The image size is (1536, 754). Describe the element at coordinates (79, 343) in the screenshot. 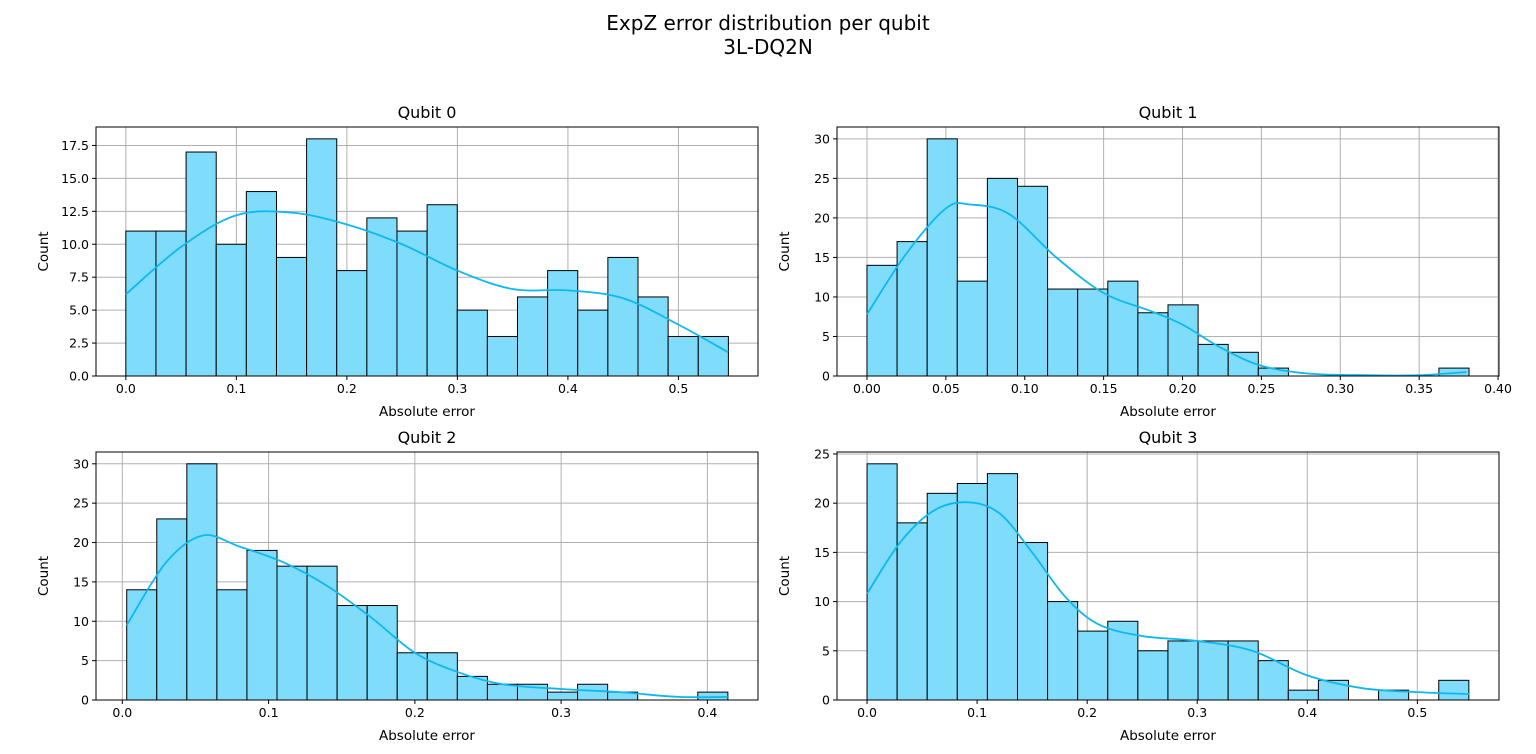

I see `y-tick-label: 2.5` at that location.